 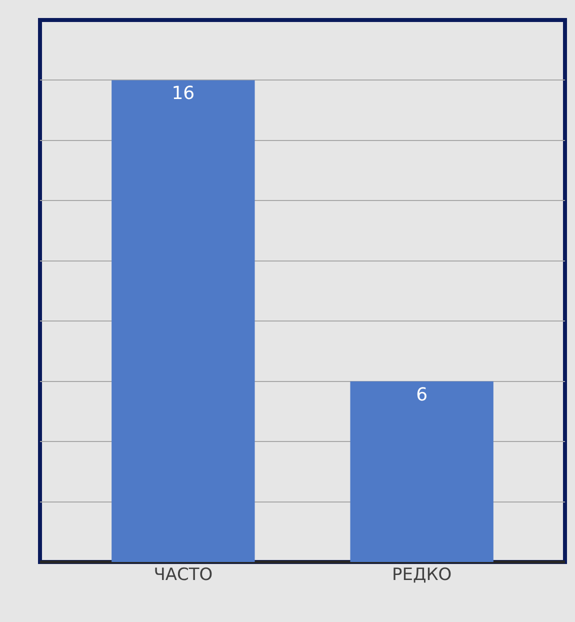 I want to click on data-label: 16, so click(x=183, y=93).